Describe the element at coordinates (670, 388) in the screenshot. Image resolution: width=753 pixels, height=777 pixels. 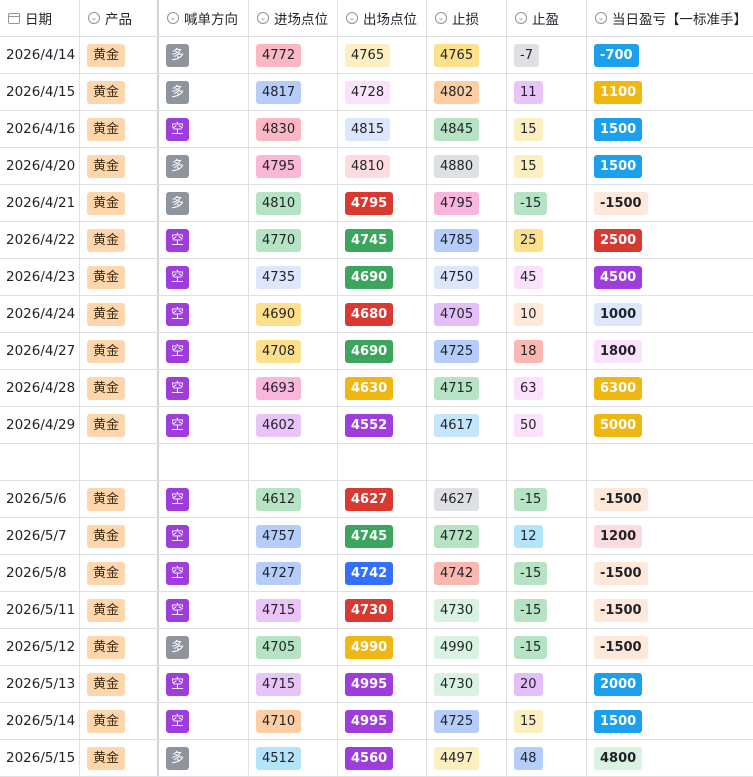
I see `daily-pnl-cell: 6300` at that location.